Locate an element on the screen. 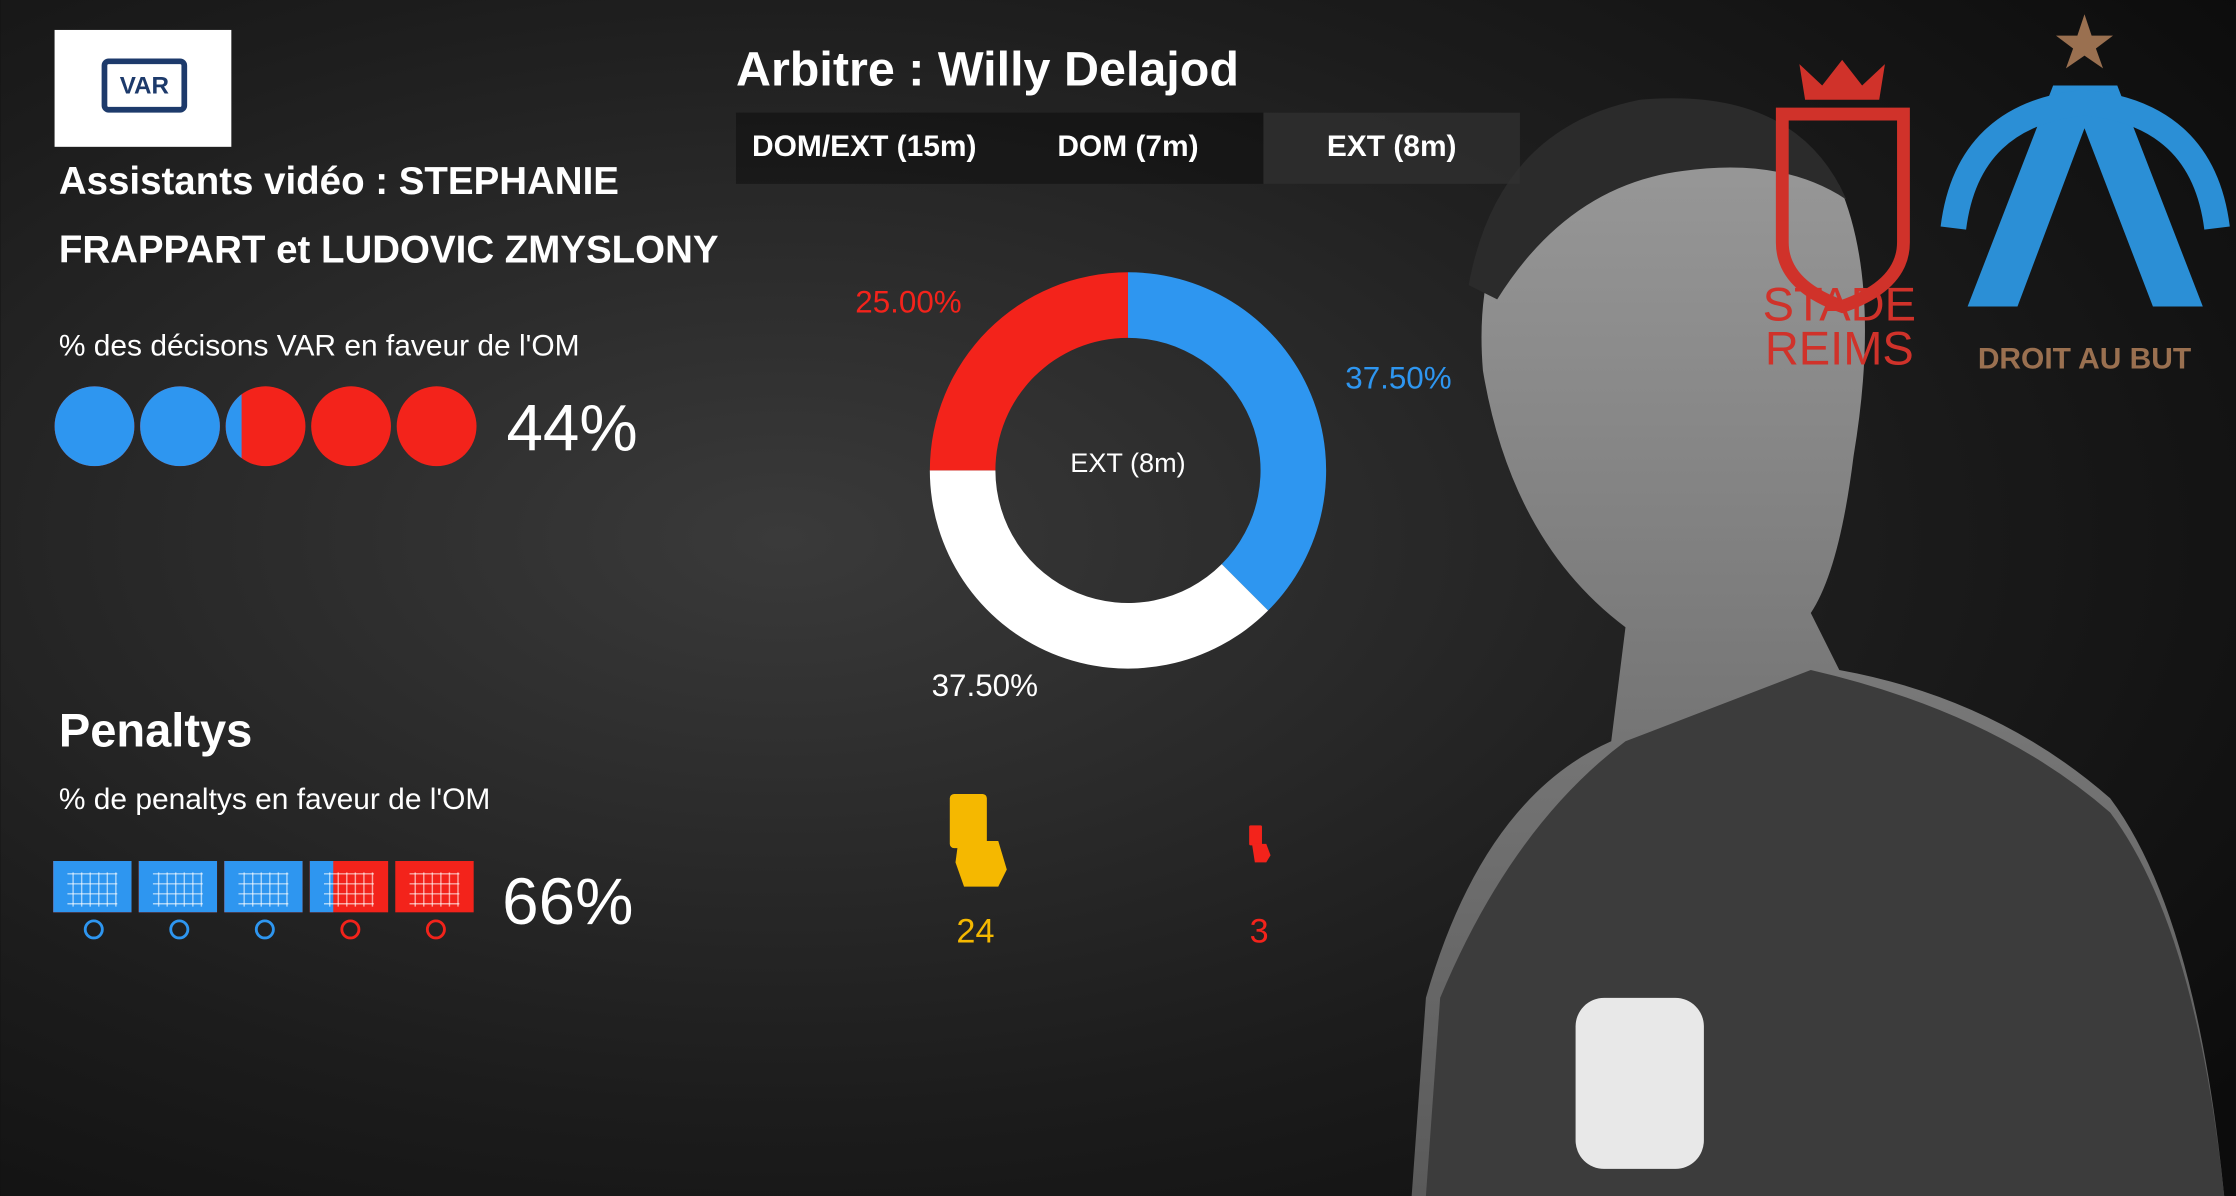  om-star is located at coordinates (2084, 41).